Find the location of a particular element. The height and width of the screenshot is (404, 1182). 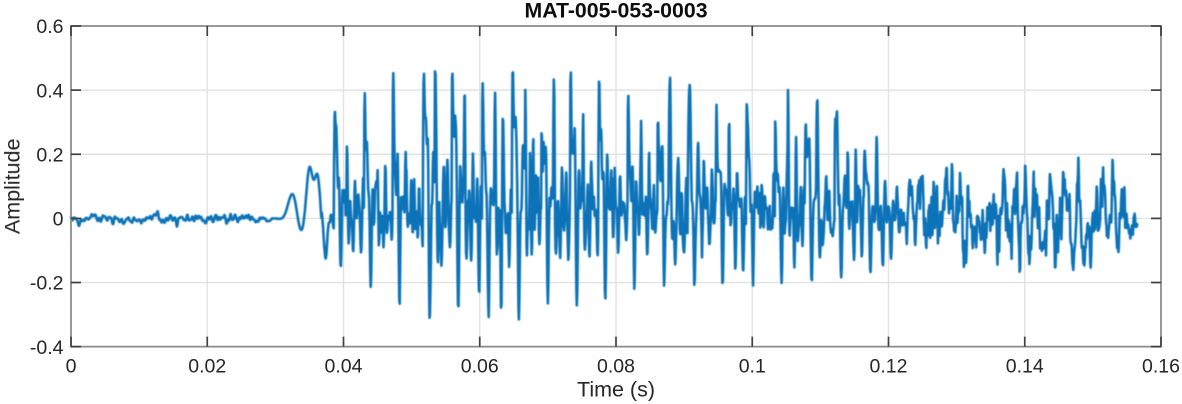

svg-text: Time (s) is located at coordinates (616, 390).